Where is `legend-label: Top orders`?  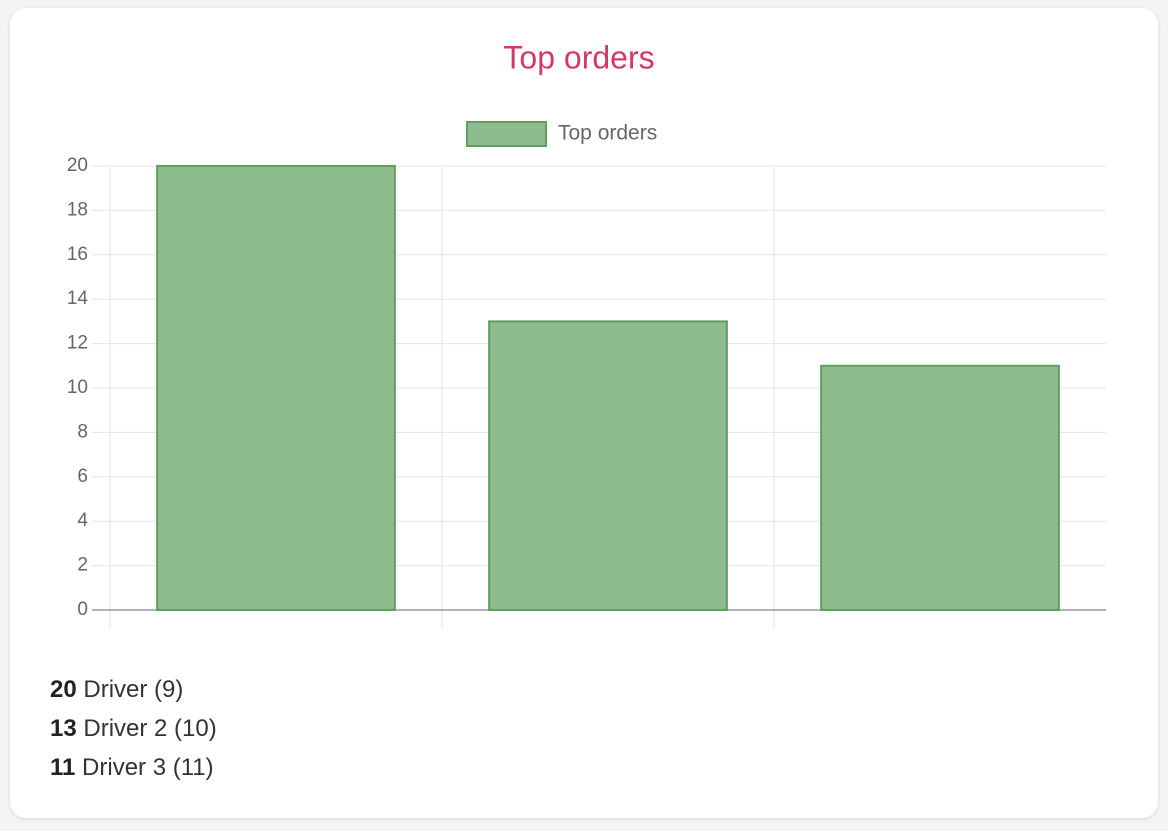 legend-label: Top orders is located at coordinates (607, 133).